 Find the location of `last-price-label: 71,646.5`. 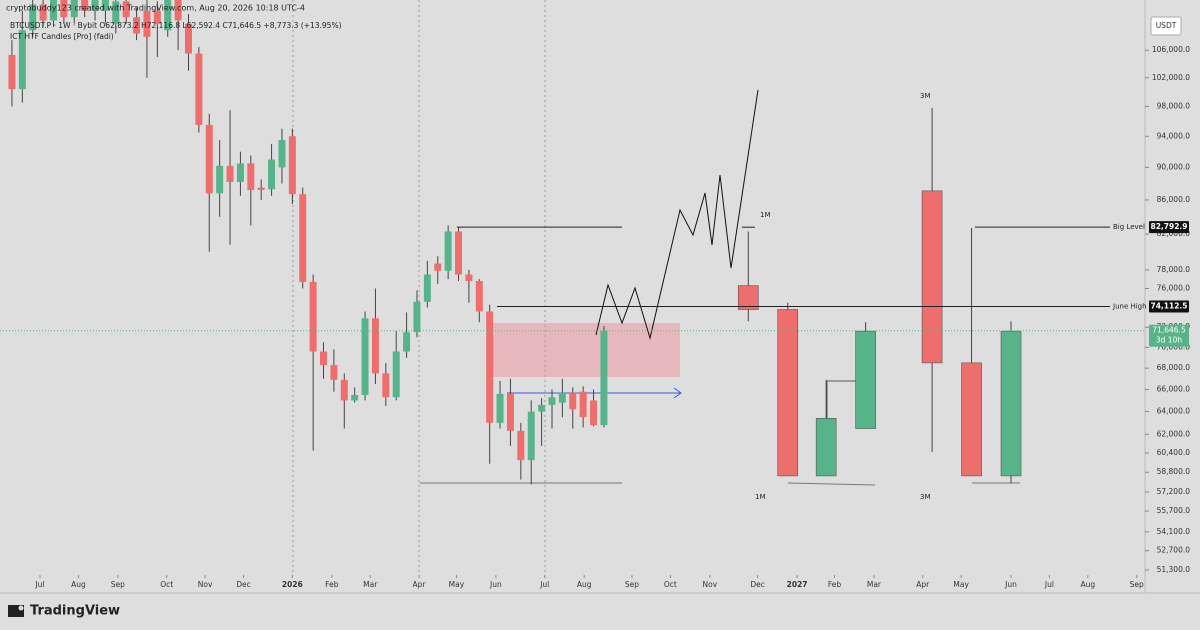

last-price-label: 71,646.5 is located at coordinates (1169, 330).